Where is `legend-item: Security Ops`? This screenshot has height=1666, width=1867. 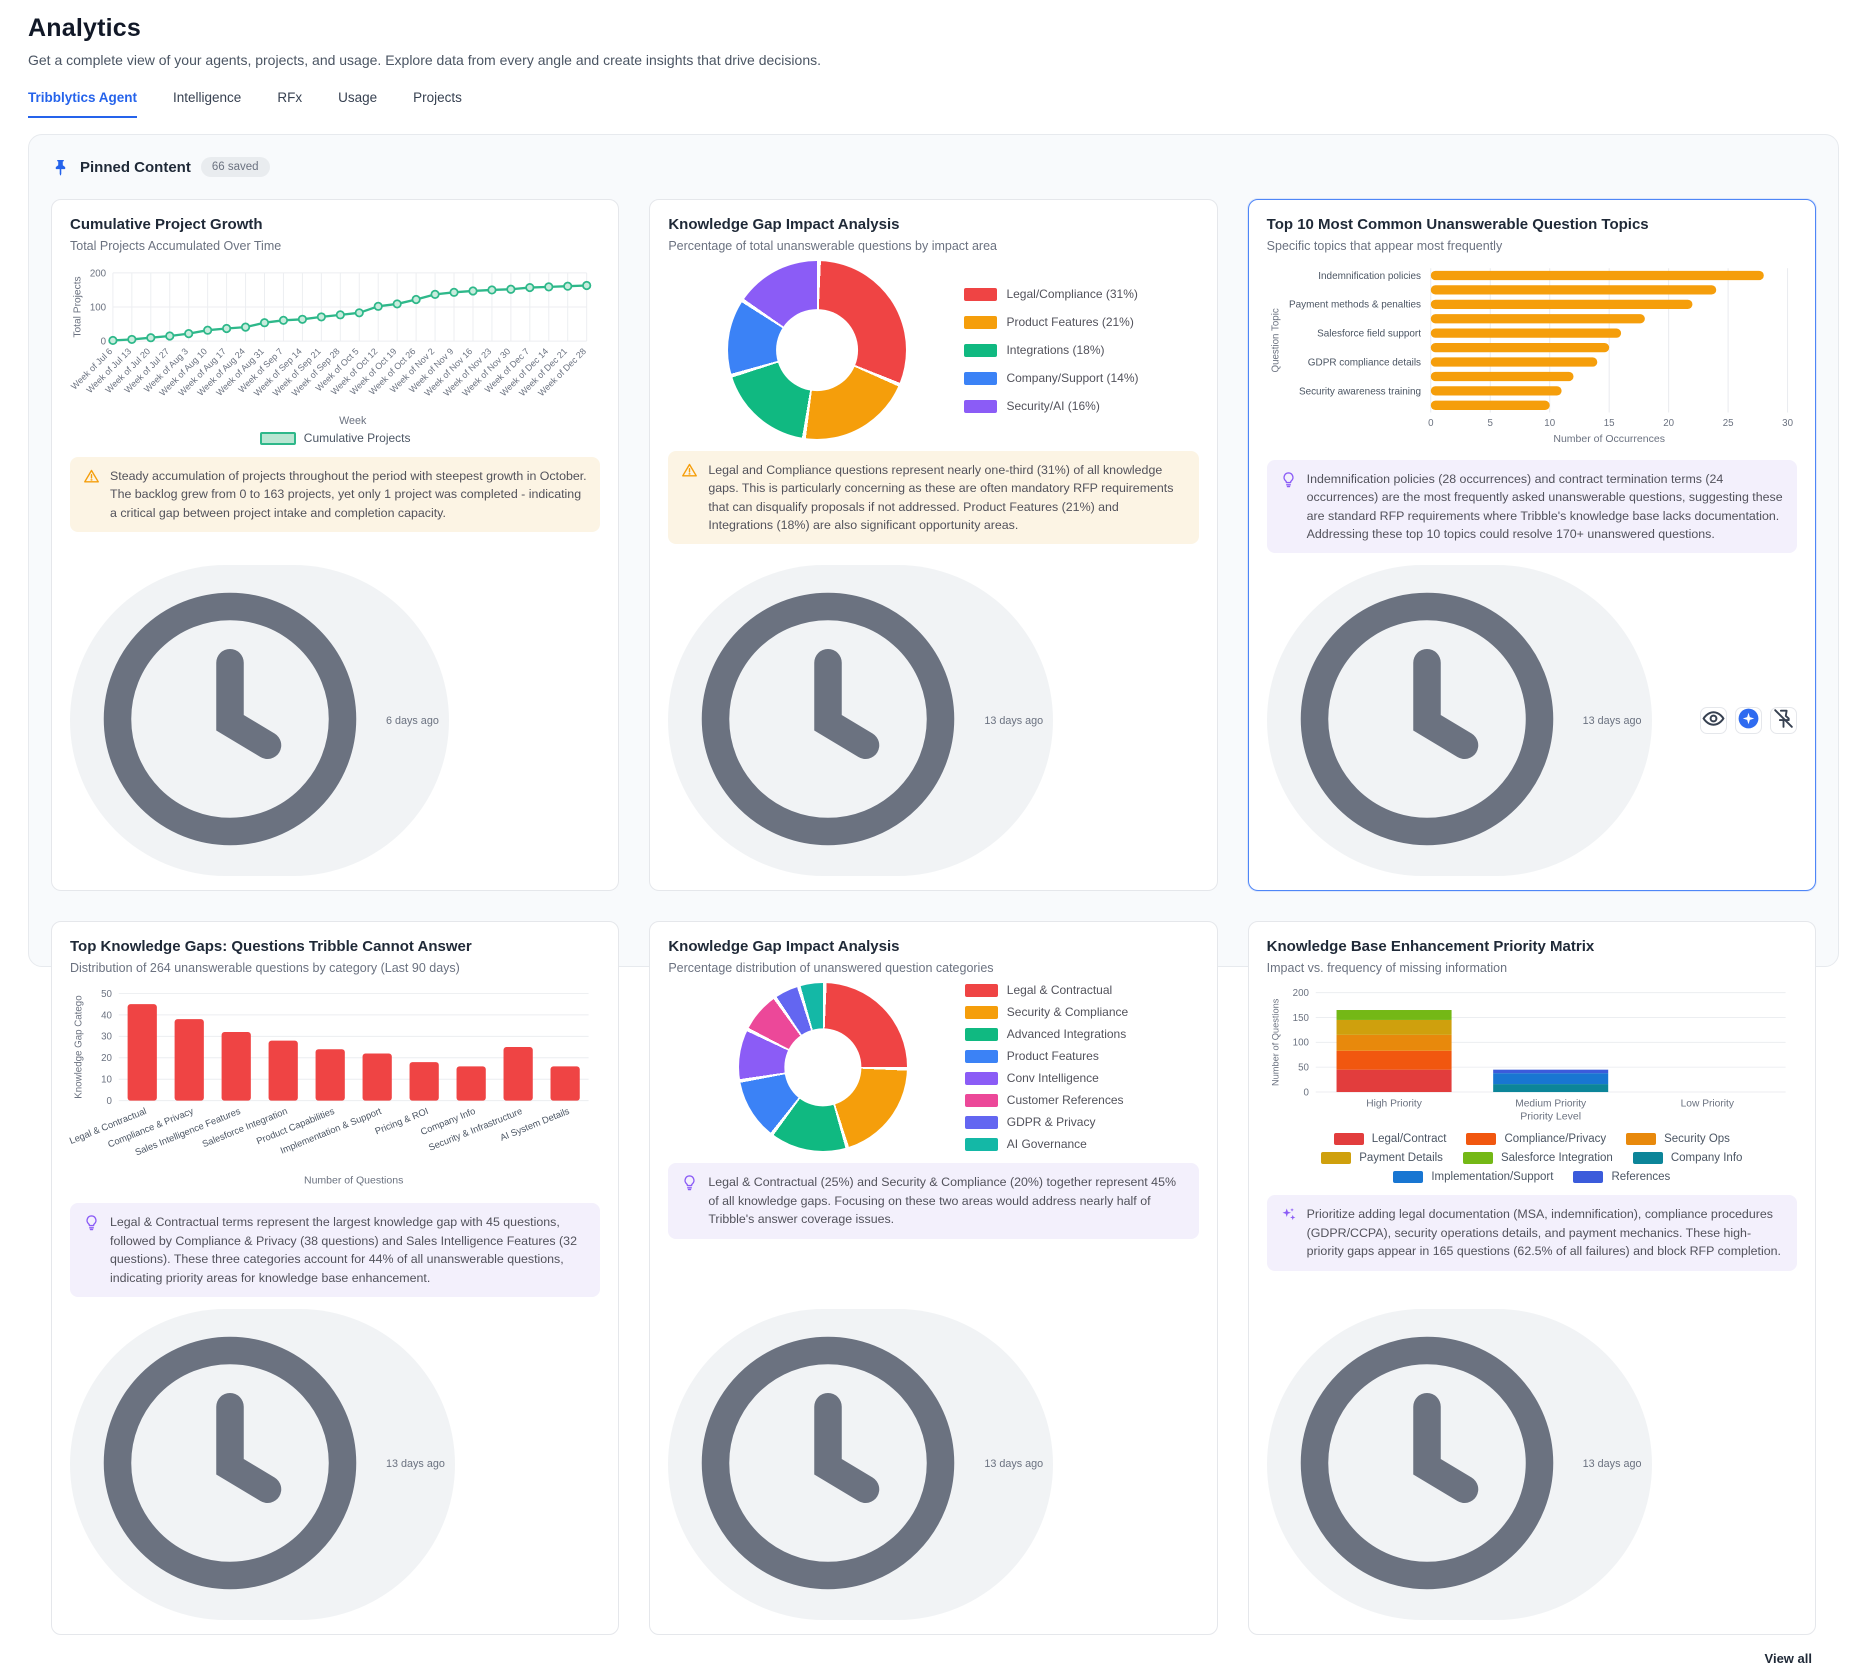 legend-item: Security Ops is located at coordinates (1678, 1139).